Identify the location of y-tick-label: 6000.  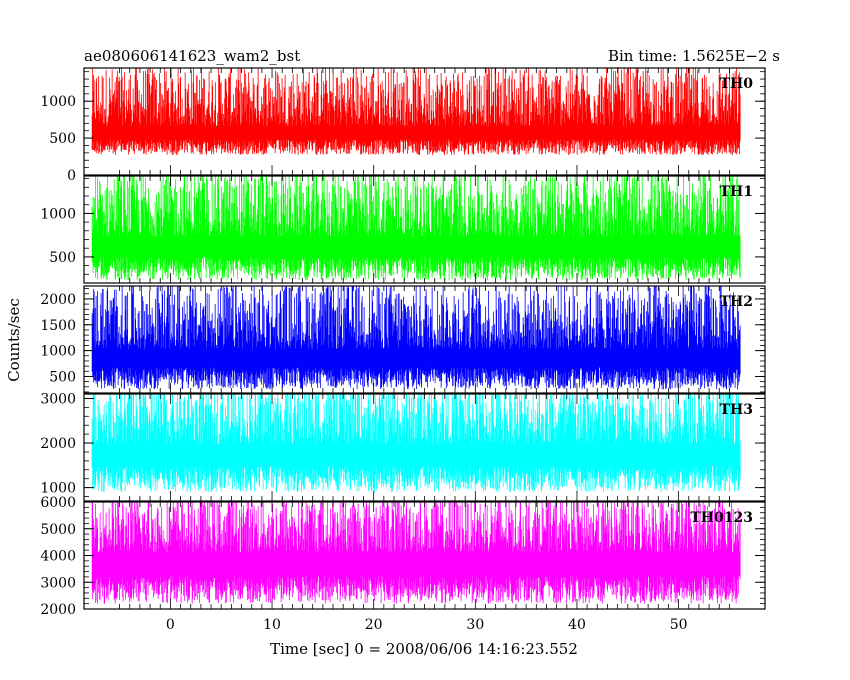
(58, 503).